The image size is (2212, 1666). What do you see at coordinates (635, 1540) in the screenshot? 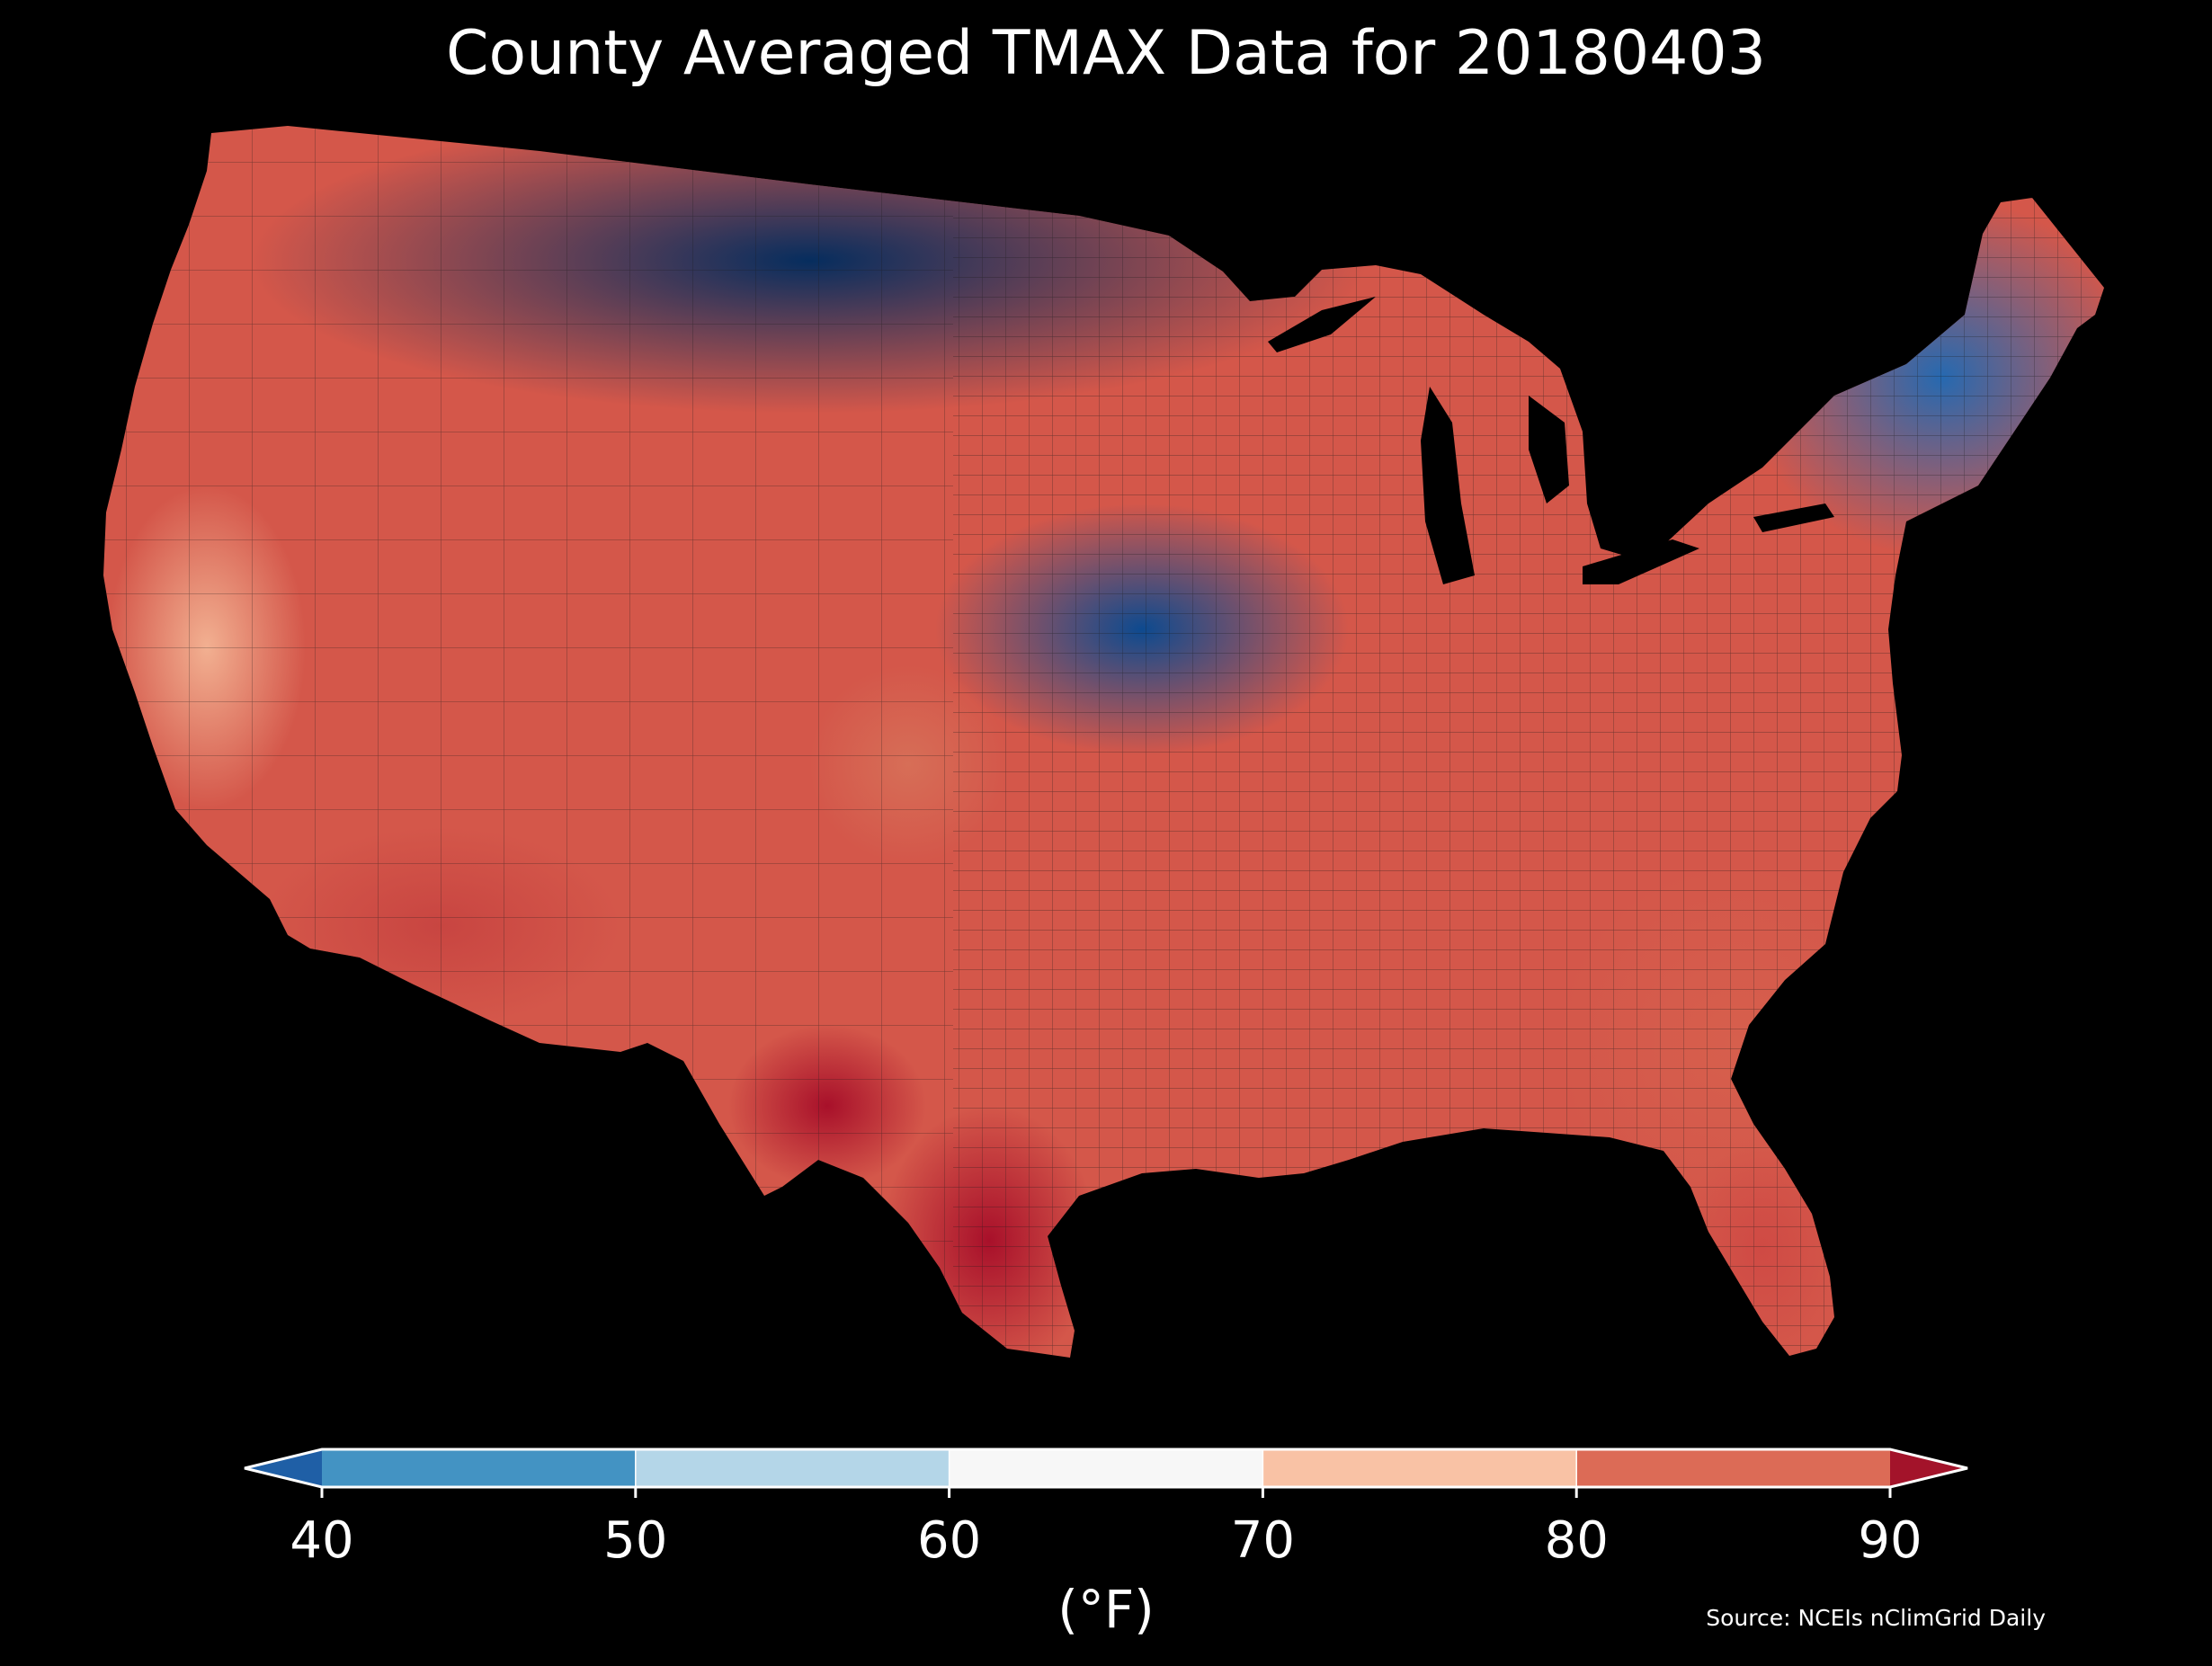
I see `colorbar-tick-label-50: 50` at bounding box center [635, 1540].